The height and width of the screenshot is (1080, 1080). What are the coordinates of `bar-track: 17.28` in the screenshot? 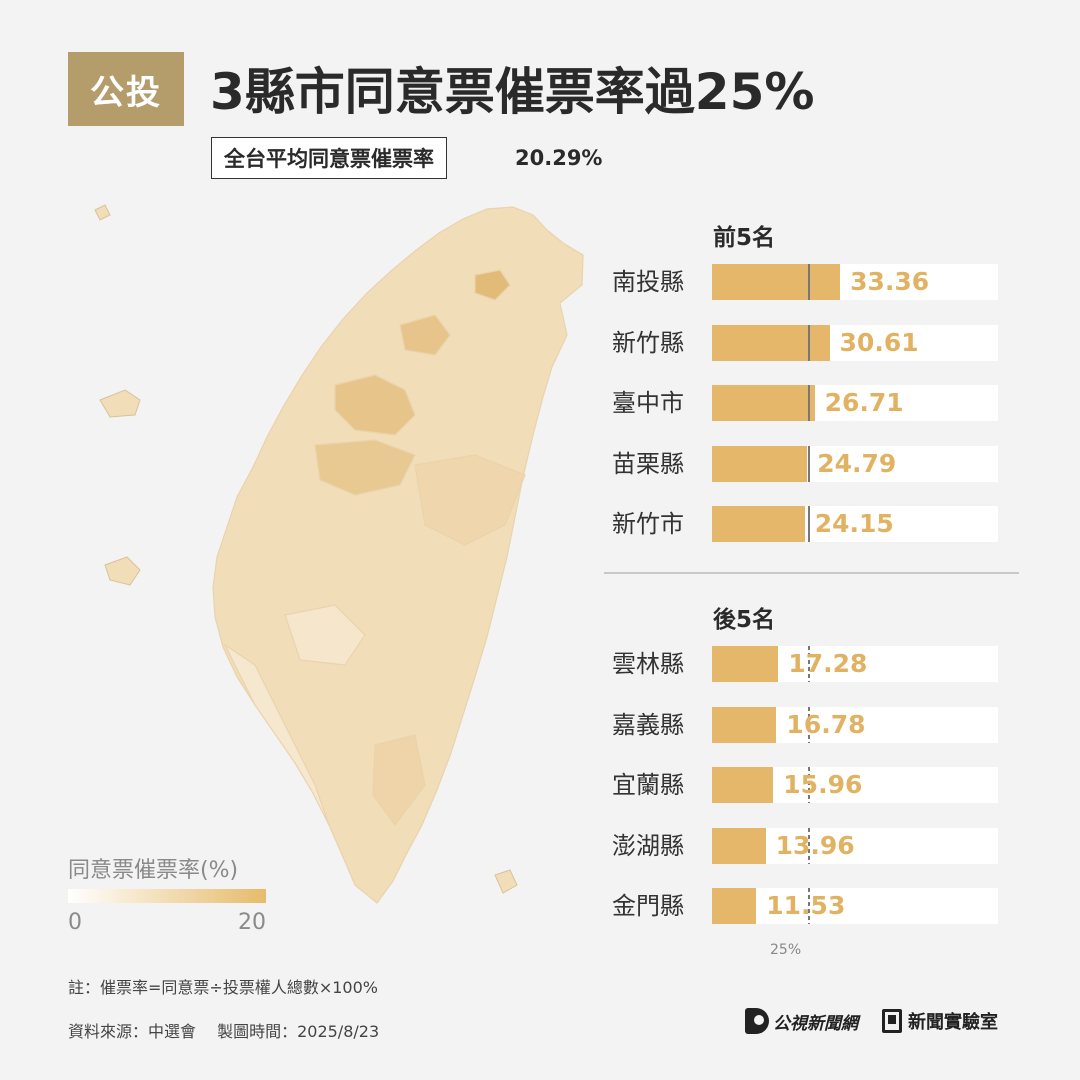 It's located at (855, 664).